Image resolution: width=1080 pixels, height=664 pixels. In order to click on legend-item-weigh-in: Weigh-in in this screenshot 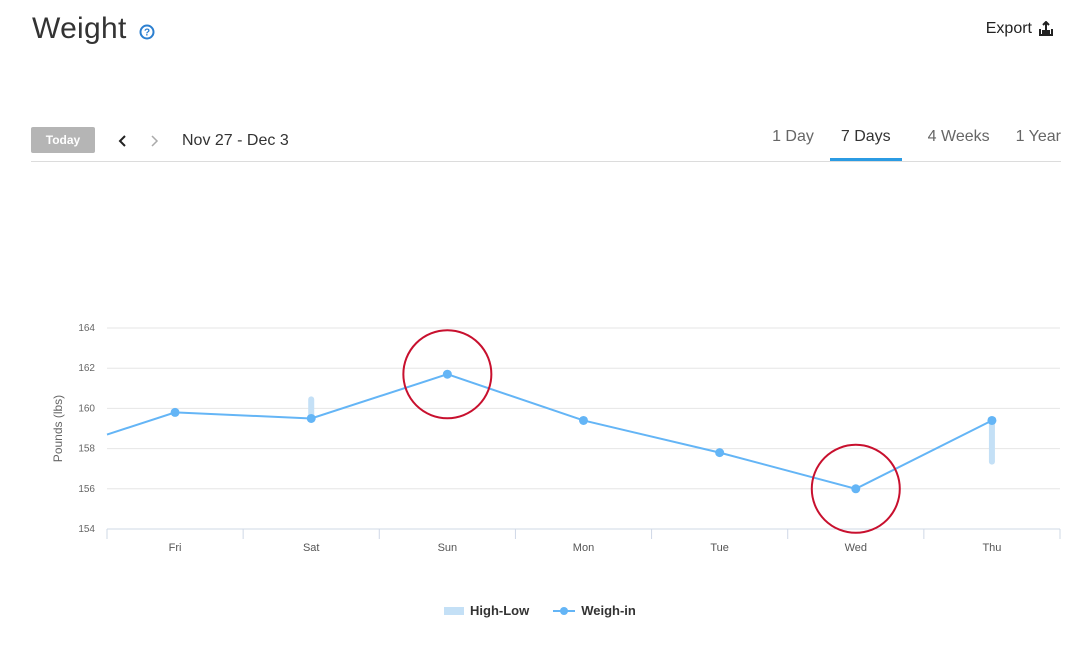, I will do `click(594, 610)`.